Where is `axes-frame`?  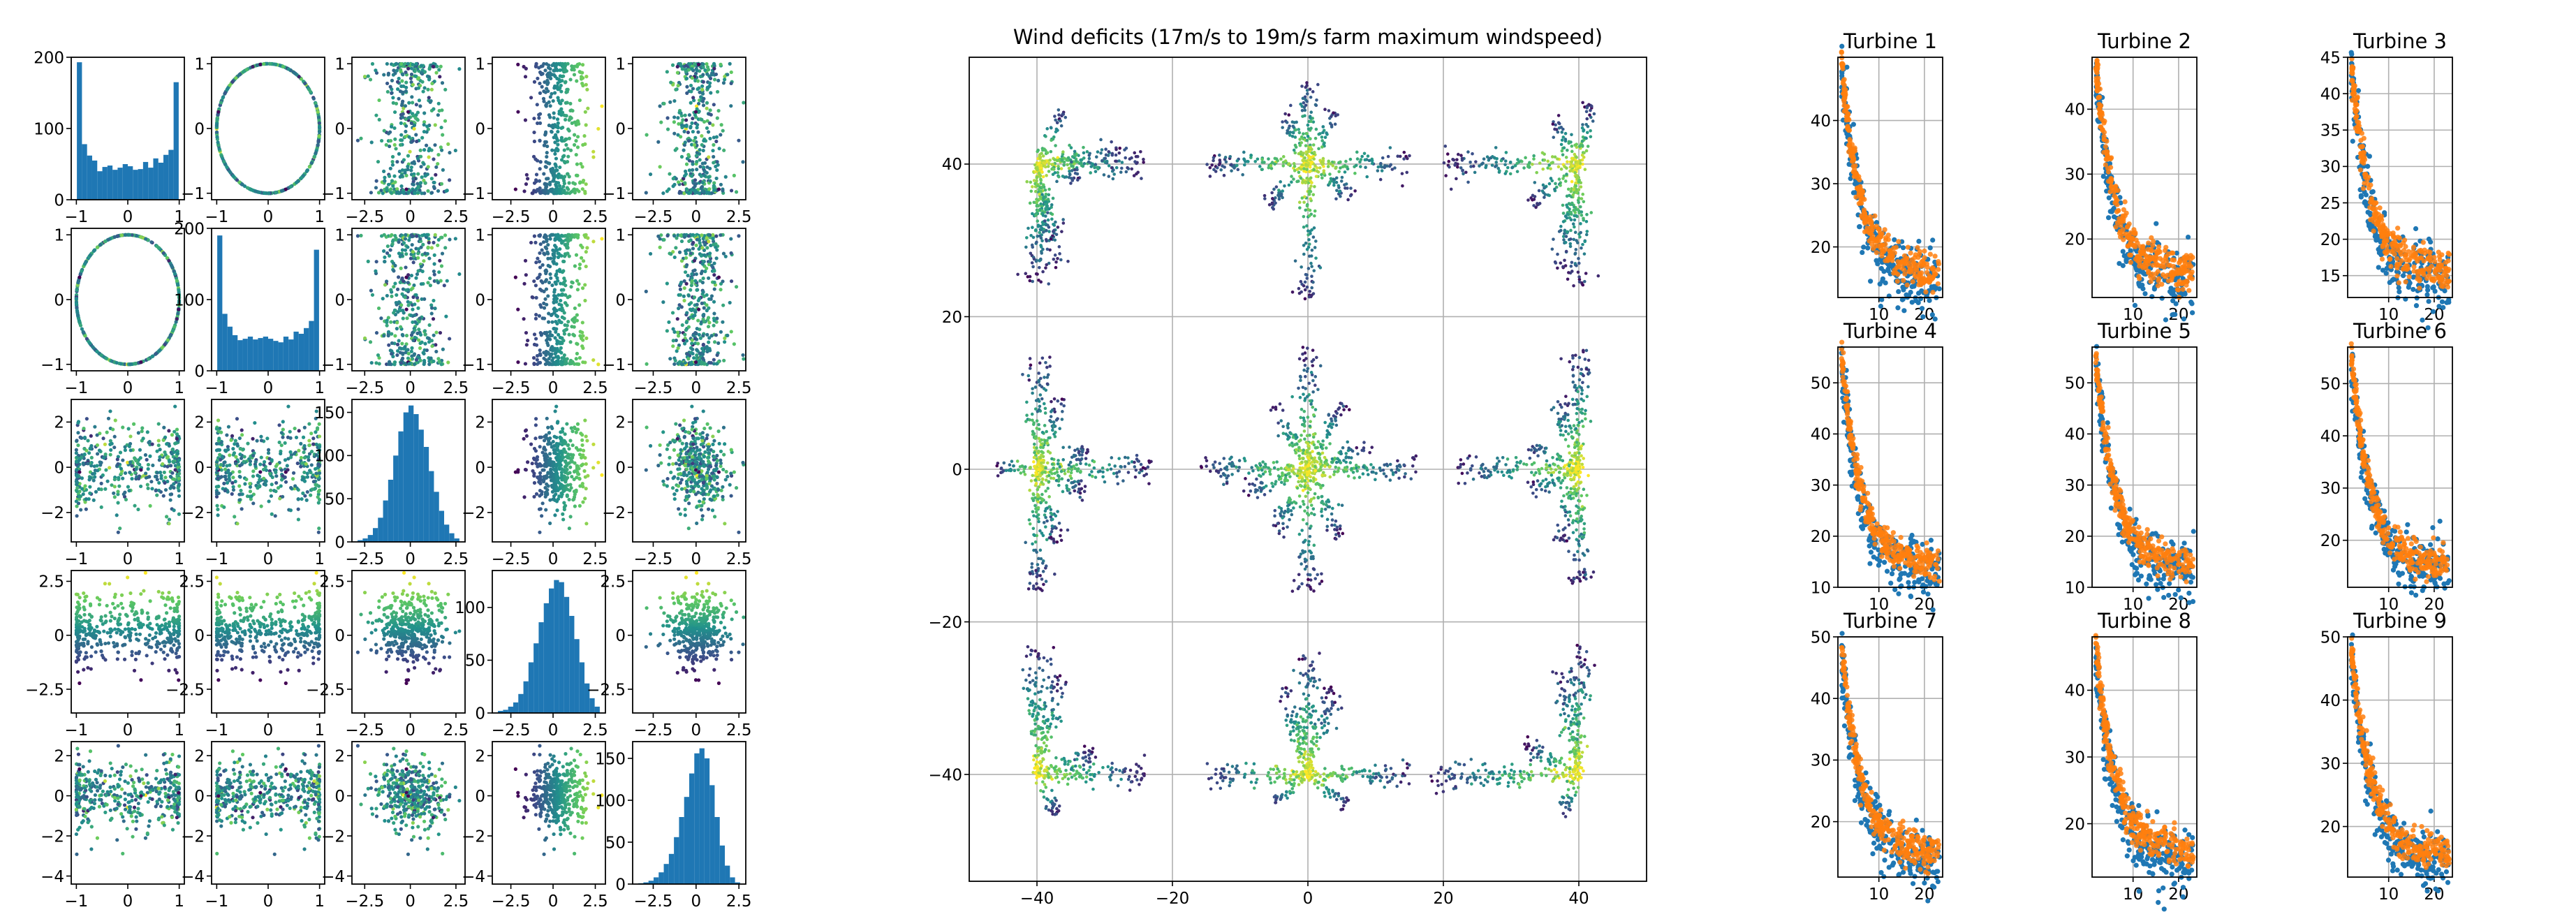
axes-frame is located at coordinates (549, 300).